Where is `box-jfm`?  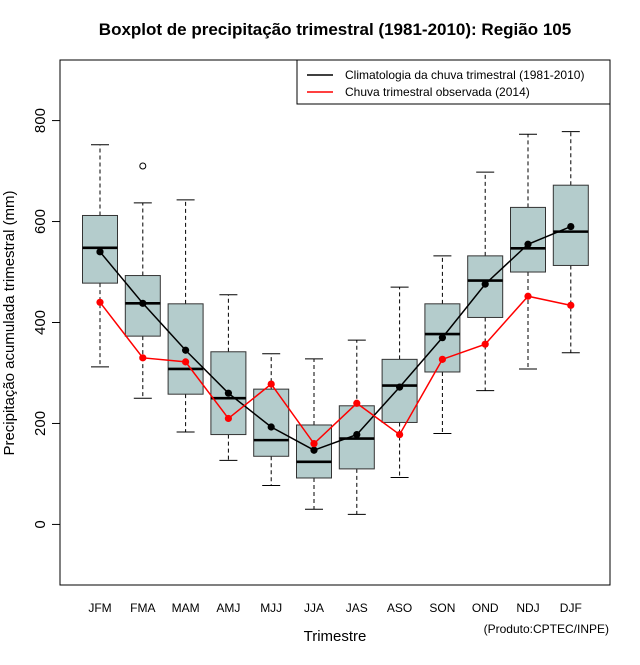 box-jfm is located at coordinates (100, 256).